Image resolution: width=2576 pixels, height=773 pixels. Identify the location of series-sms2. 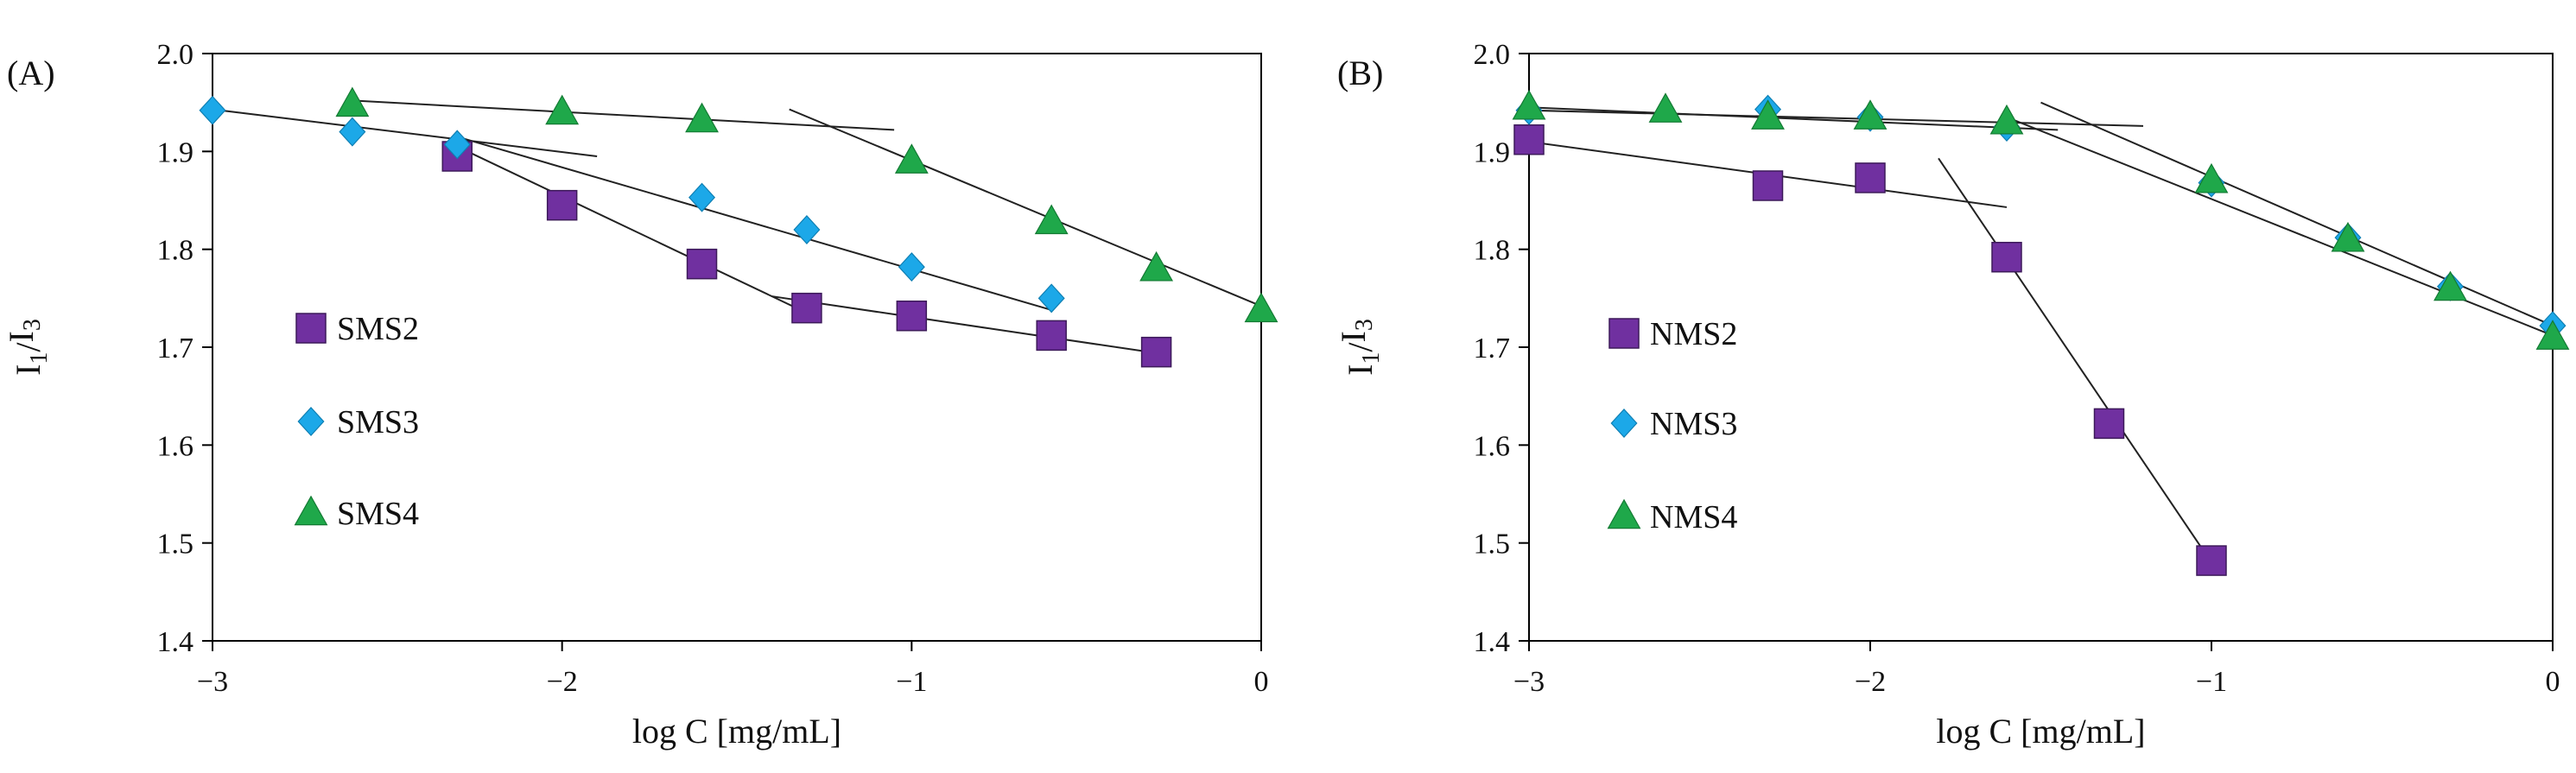
(806, 254).